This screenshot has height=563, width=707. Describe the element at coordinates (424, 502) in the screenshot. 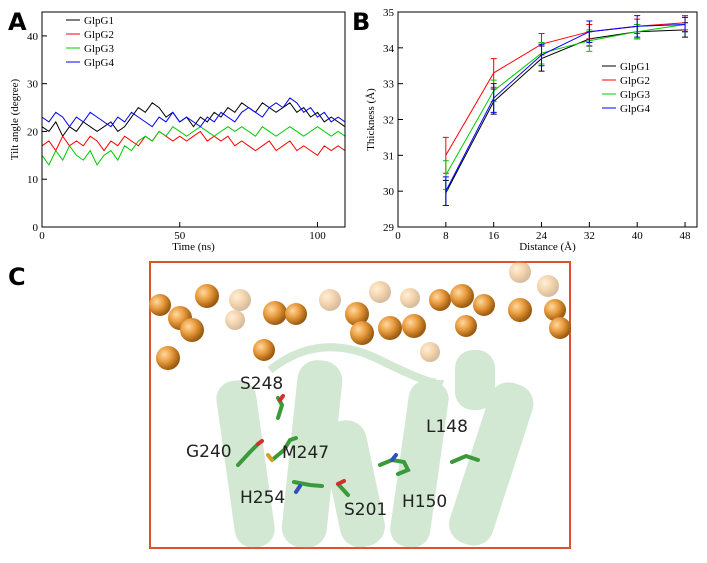

I see `residue-label: H150` at that location.